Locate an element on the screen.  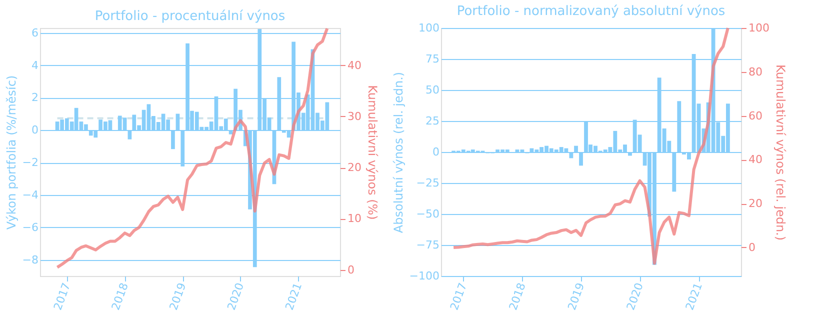
y2-tick-label: 100 is located at coordinates (759, 28).